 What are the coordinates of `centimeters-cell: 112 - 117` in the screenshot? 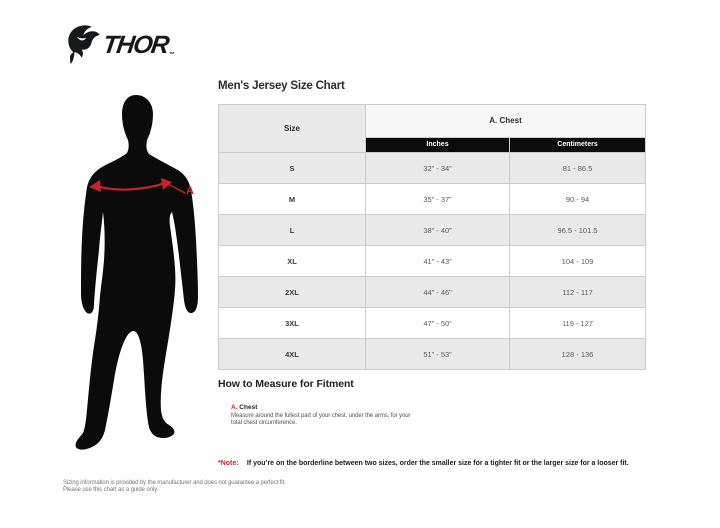 It's located at (577, 292).